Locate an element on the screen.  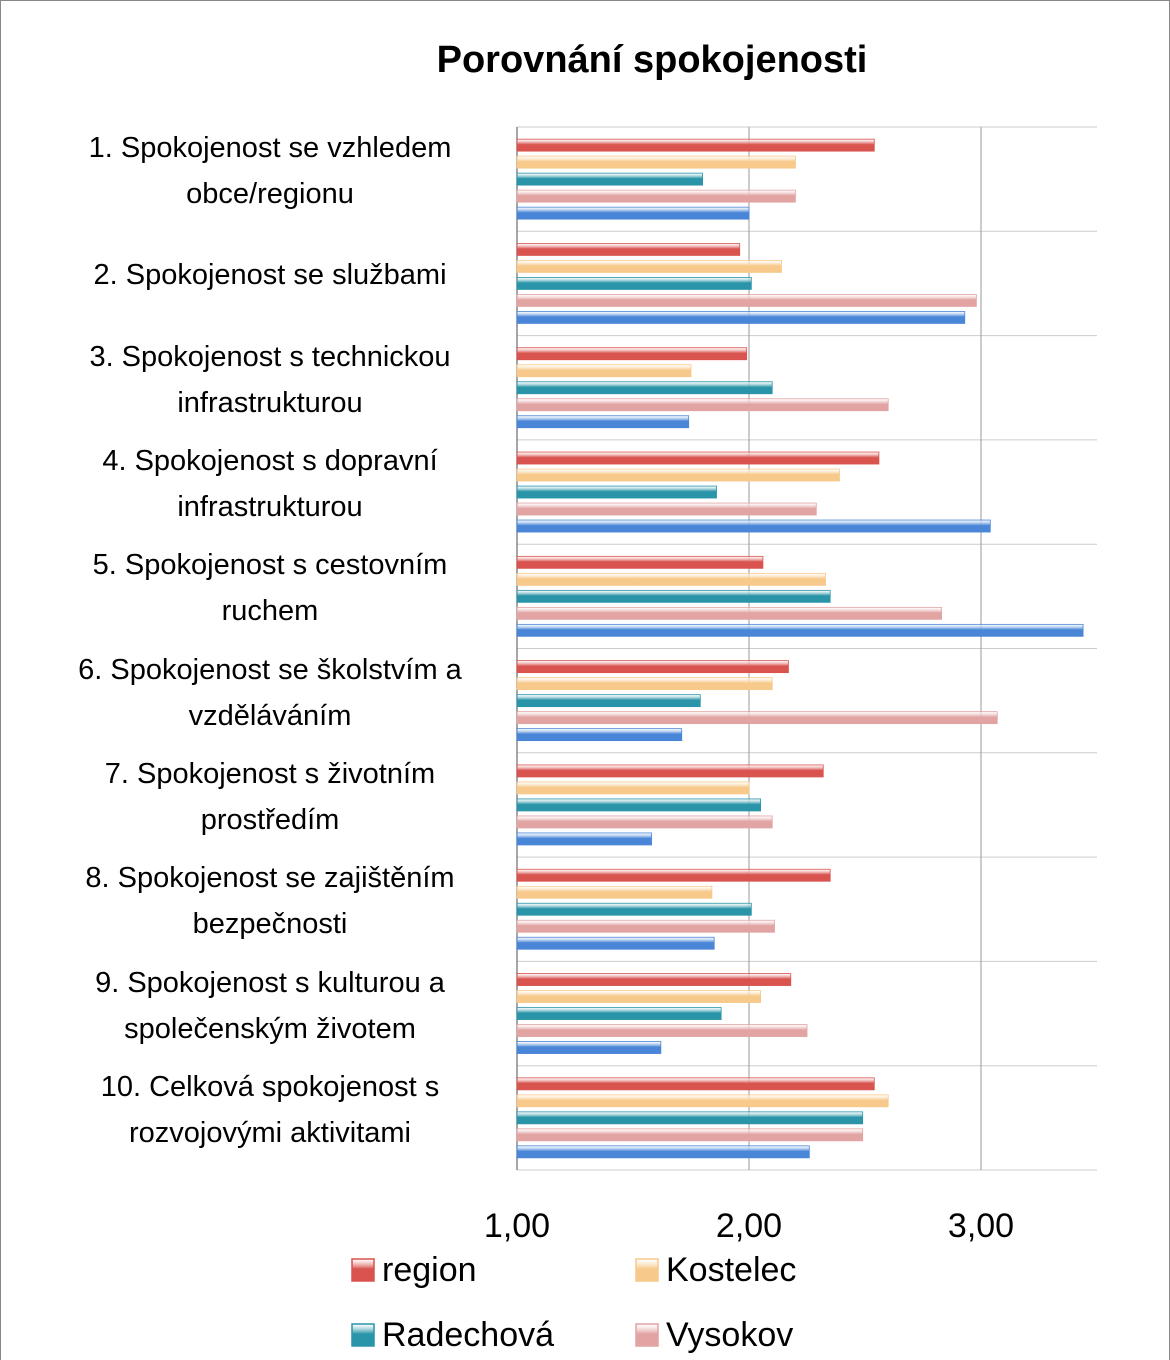
y-tick-label: 1. Spokojenost se vzhledem obce/regionu is located at coordinates (270, 171).